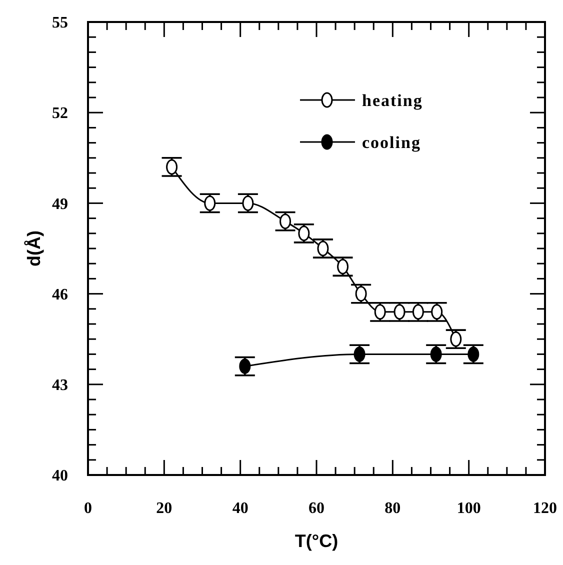 This screenshot has height=565, width=563. What do you see at coordinates (316, 508) in the screenshot?
I see `x-tick-label: 60` at bounding box center [316, 508].